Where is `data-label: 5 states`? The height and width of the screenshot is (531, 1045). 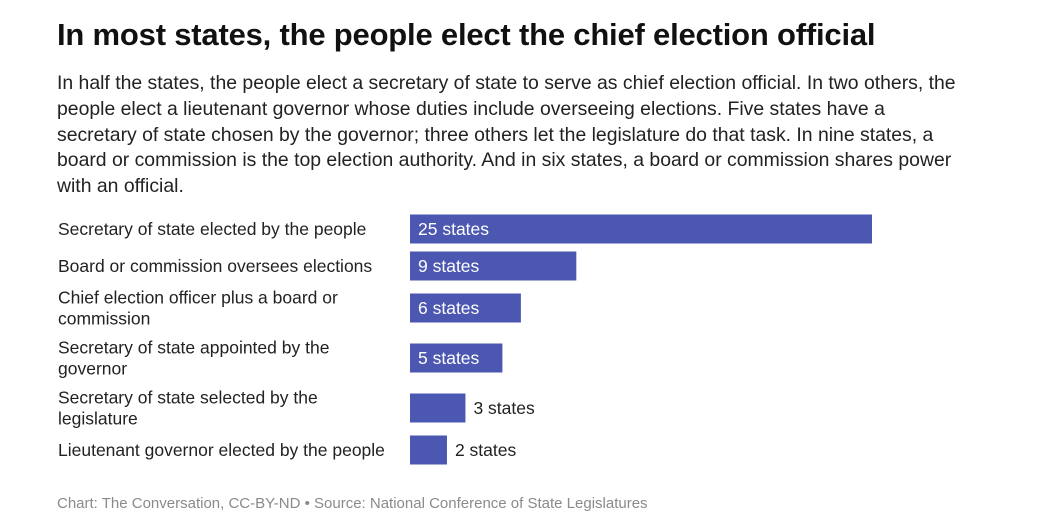
data-label: 5 states is located at coordinates (449, 358).